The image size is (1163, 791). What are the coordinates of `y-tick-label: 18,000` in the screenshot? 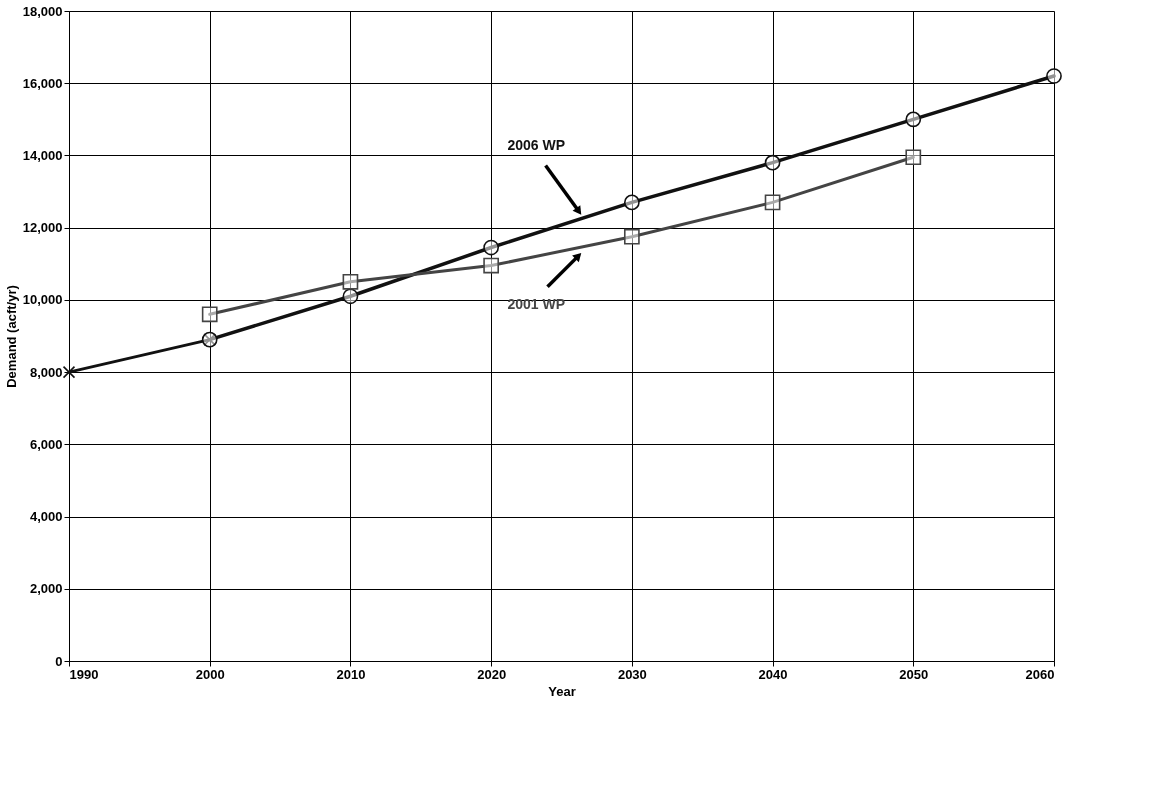 It's located at (42, 11).